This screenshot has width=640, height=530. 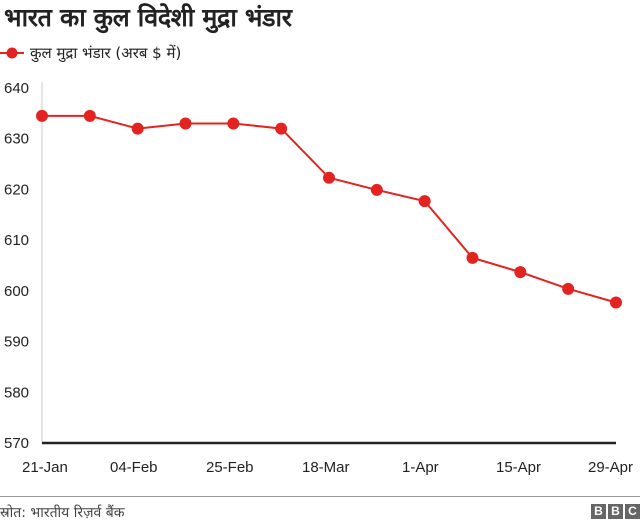 I want to click on x-tick-label: 15-Apr, so click(x=518, y=467).